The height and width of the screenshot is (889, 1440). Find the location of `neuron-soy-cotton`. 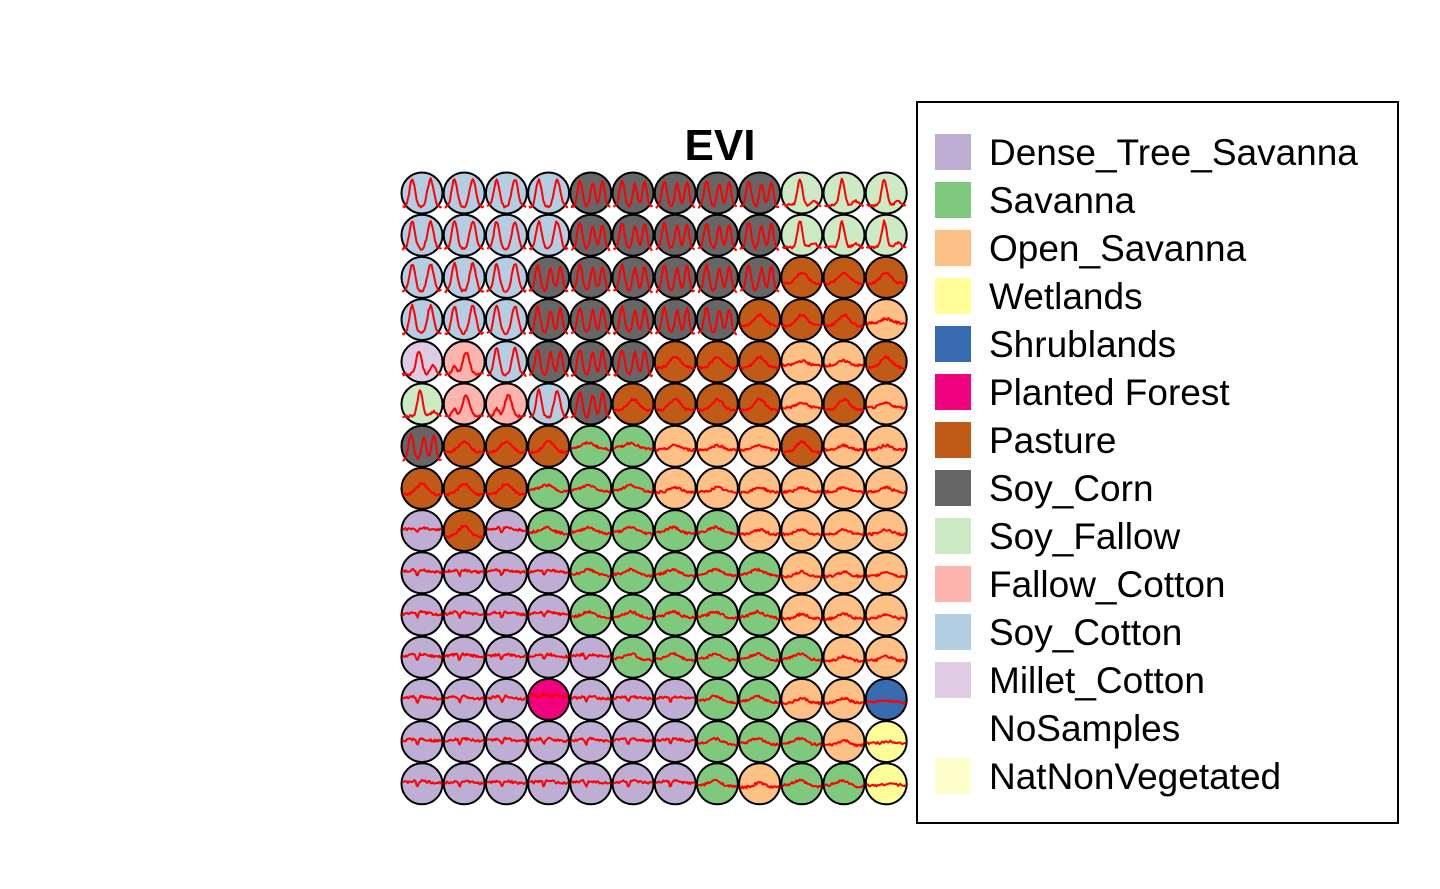

neuron-soy-cotton is located at coordinates (549, 404).